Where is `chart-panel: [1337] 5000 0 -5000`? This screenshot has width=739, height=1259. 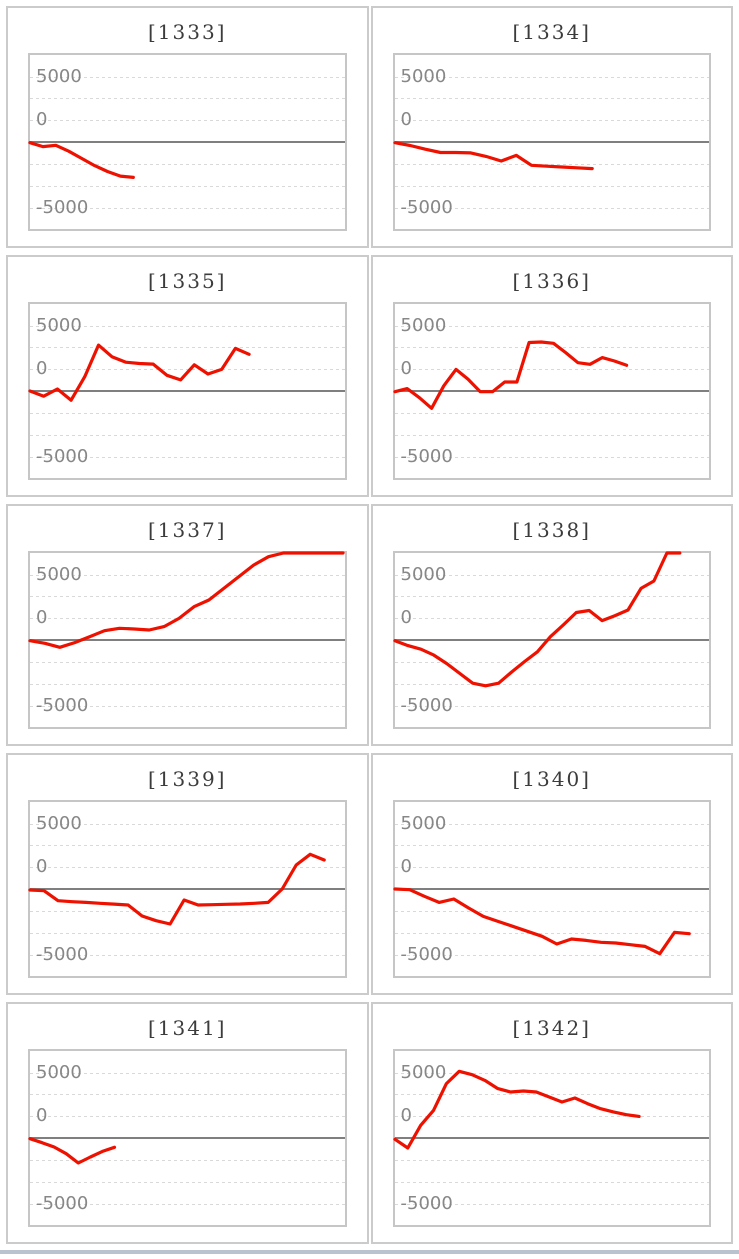
chart-panel: [1337] 5000 0 -5000 is located at coordinates (187, 625).